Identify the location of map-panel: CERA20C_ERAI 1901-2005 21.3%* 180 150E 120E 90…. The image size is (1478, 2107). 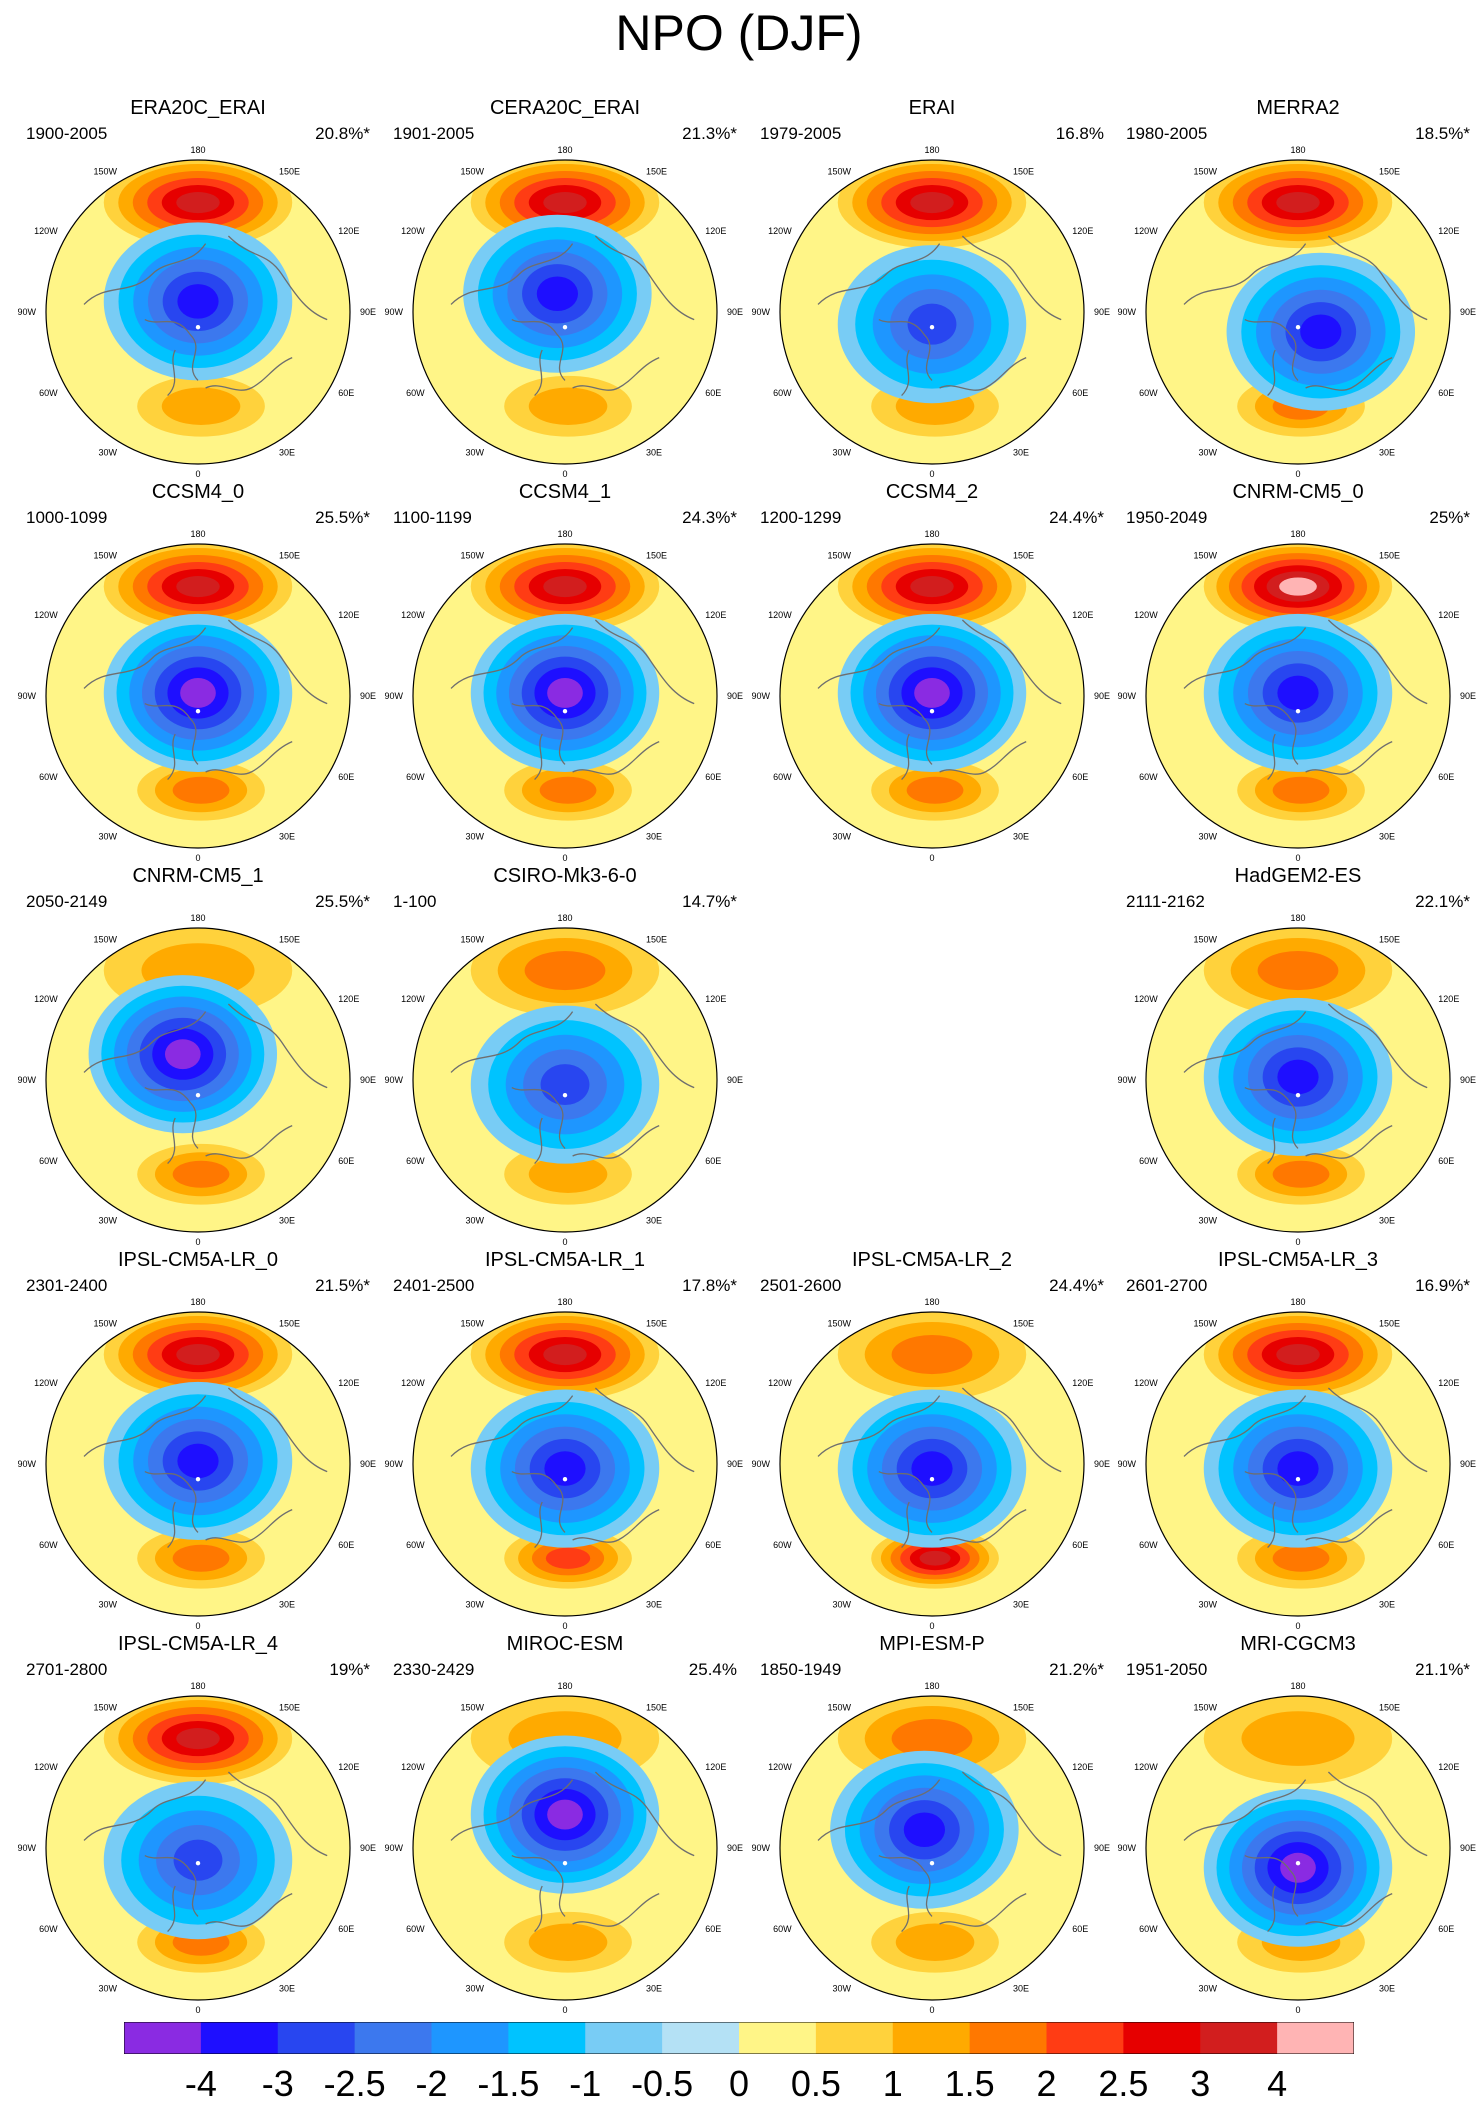
(565, 296).